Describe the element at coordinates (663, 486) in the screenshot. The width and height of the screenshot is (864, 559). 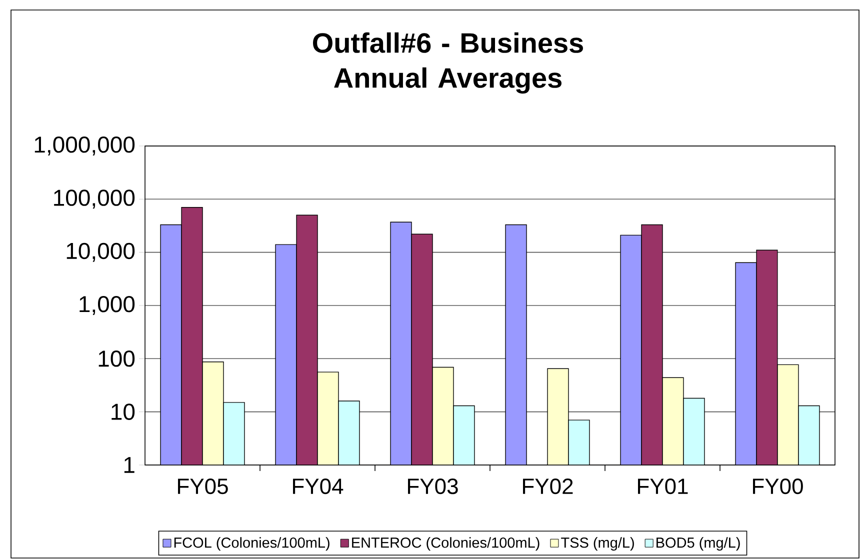
I see `x-tick-label: FY01` at that location.